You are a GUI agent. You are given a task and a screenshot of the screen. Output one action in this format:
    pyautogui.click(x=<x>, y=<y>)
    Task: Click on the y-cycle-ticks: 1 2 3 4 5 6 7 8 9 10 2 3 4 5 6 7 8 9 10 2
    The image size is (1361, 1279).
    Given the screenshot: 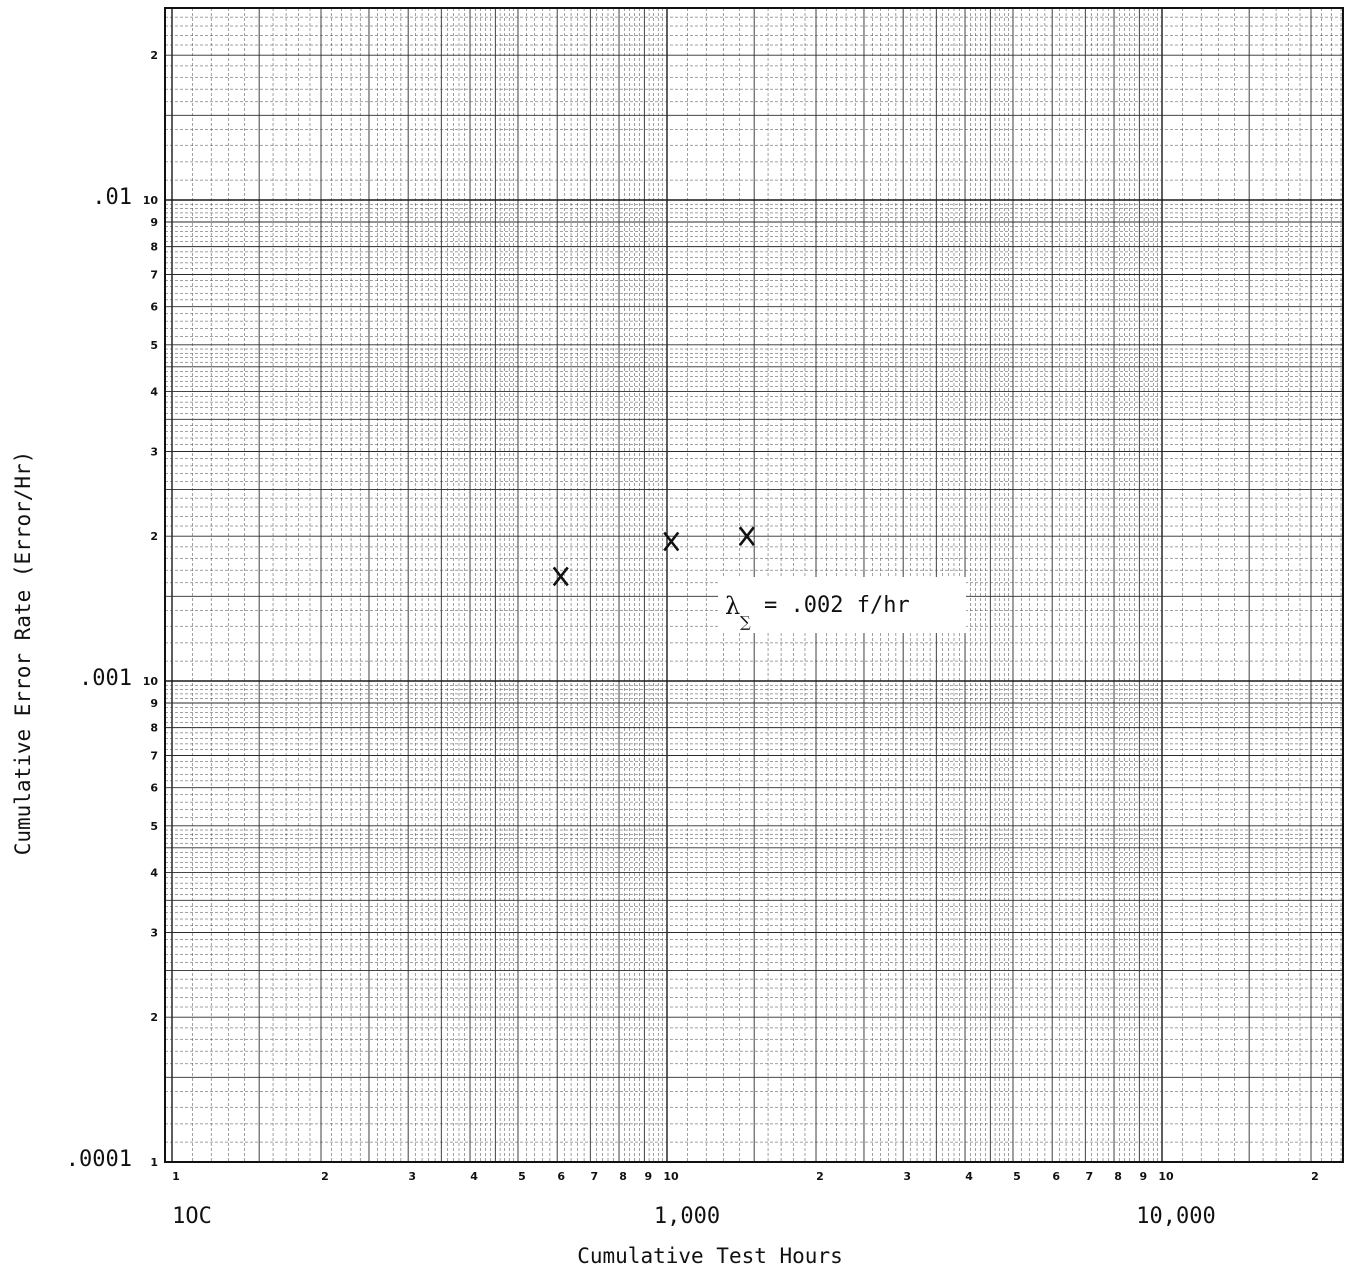 What is the action you would take?
    pyautogui.click(x=151, y=609)
    